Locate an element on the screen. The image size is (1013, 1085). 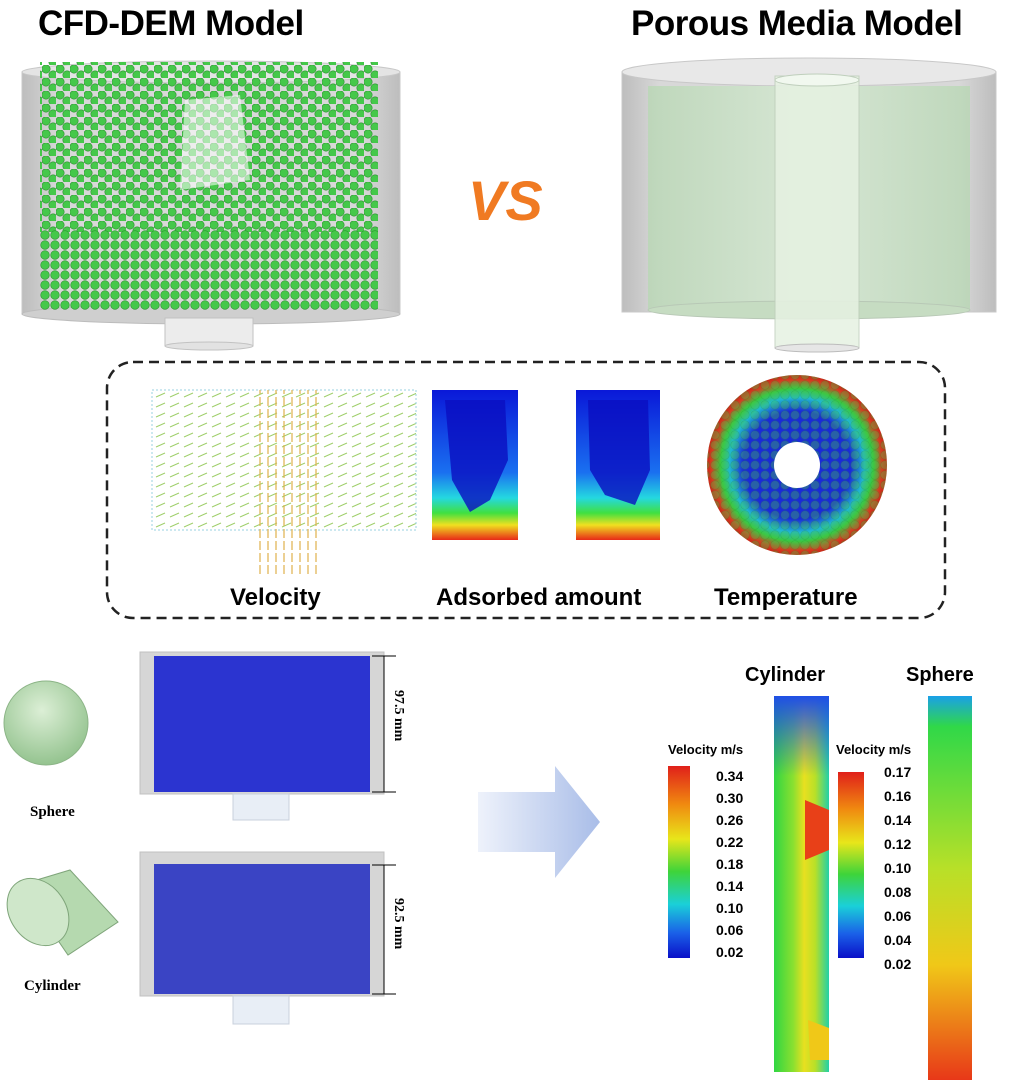
sphere-tick: 0.04 is located at coordinates (898, 940).